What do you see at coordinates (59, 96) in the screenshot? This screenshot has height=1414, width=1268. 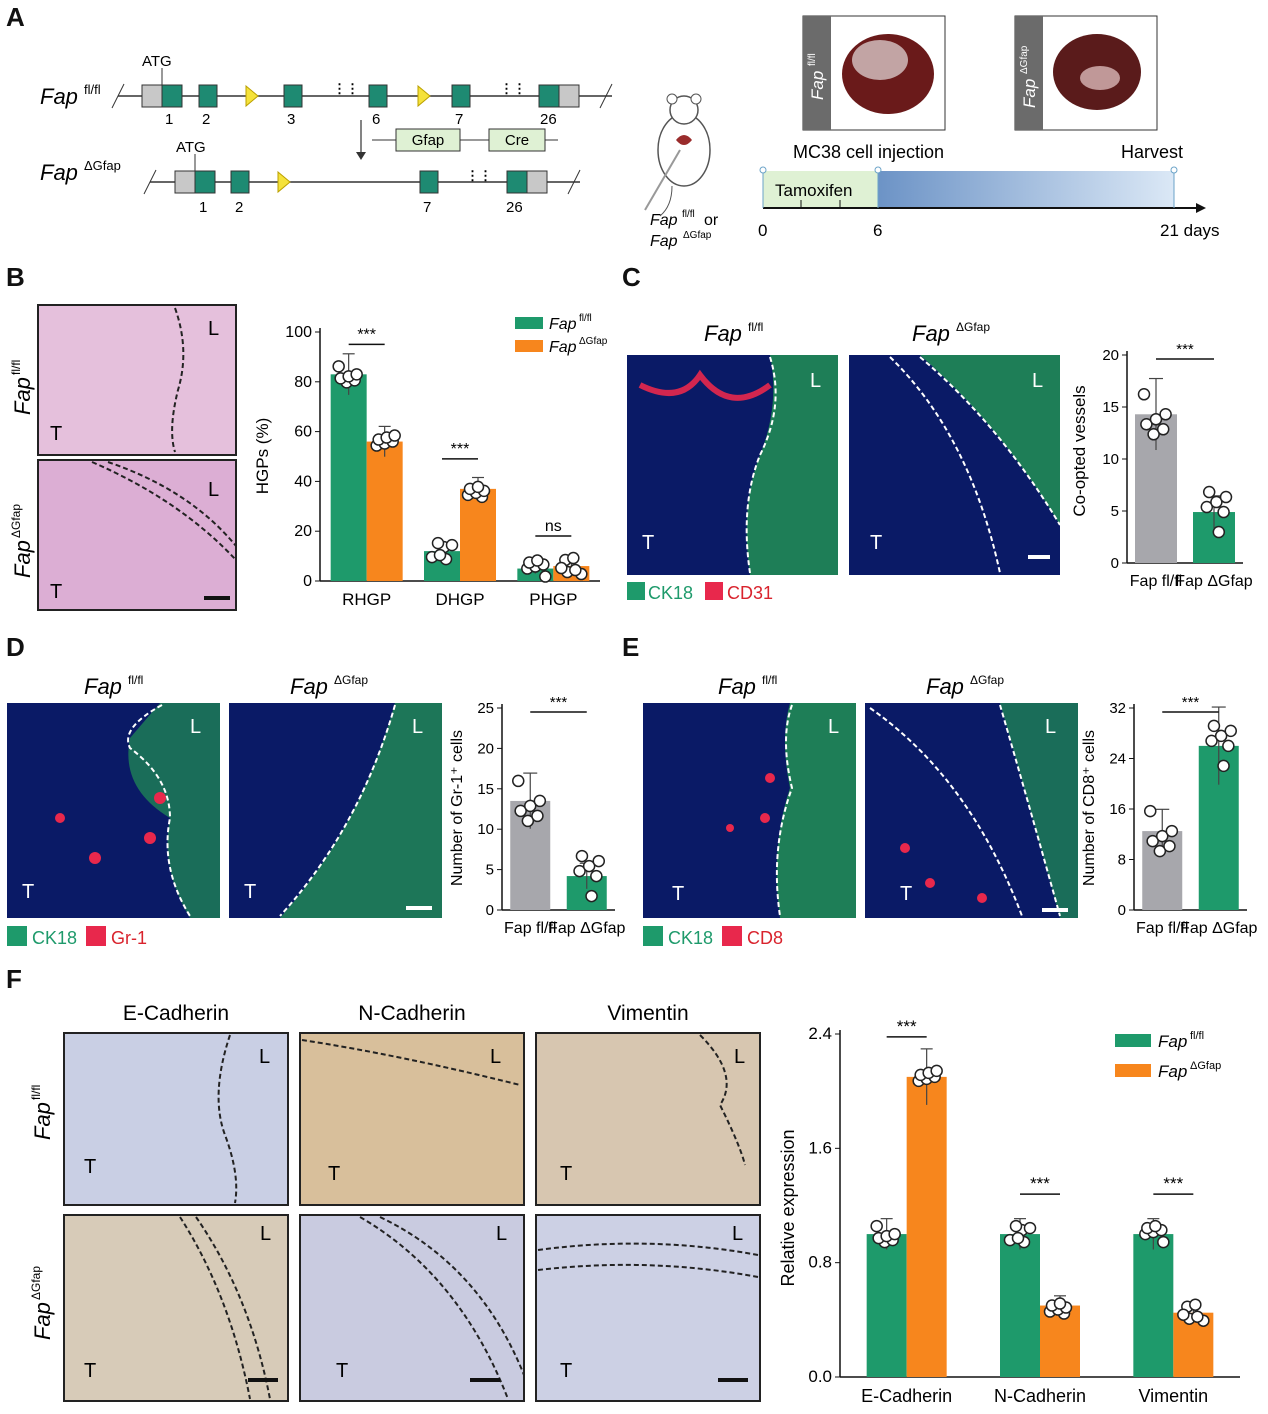 I see `allele-top-name: Fap` at bounding box center [59, 96].